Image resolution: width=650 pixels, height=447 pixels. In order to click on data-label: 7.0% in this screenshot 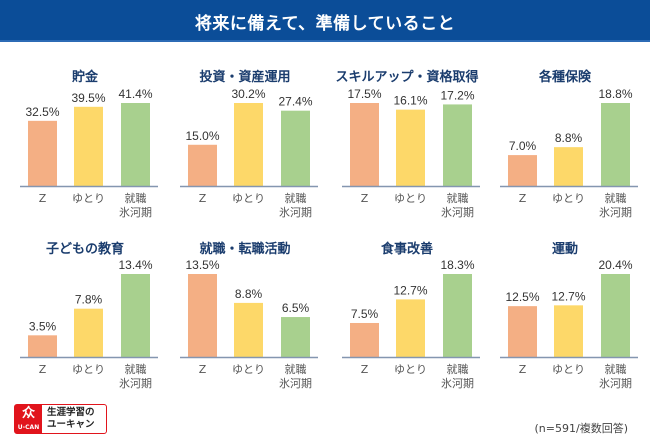, I will do `click(523, 146)`.